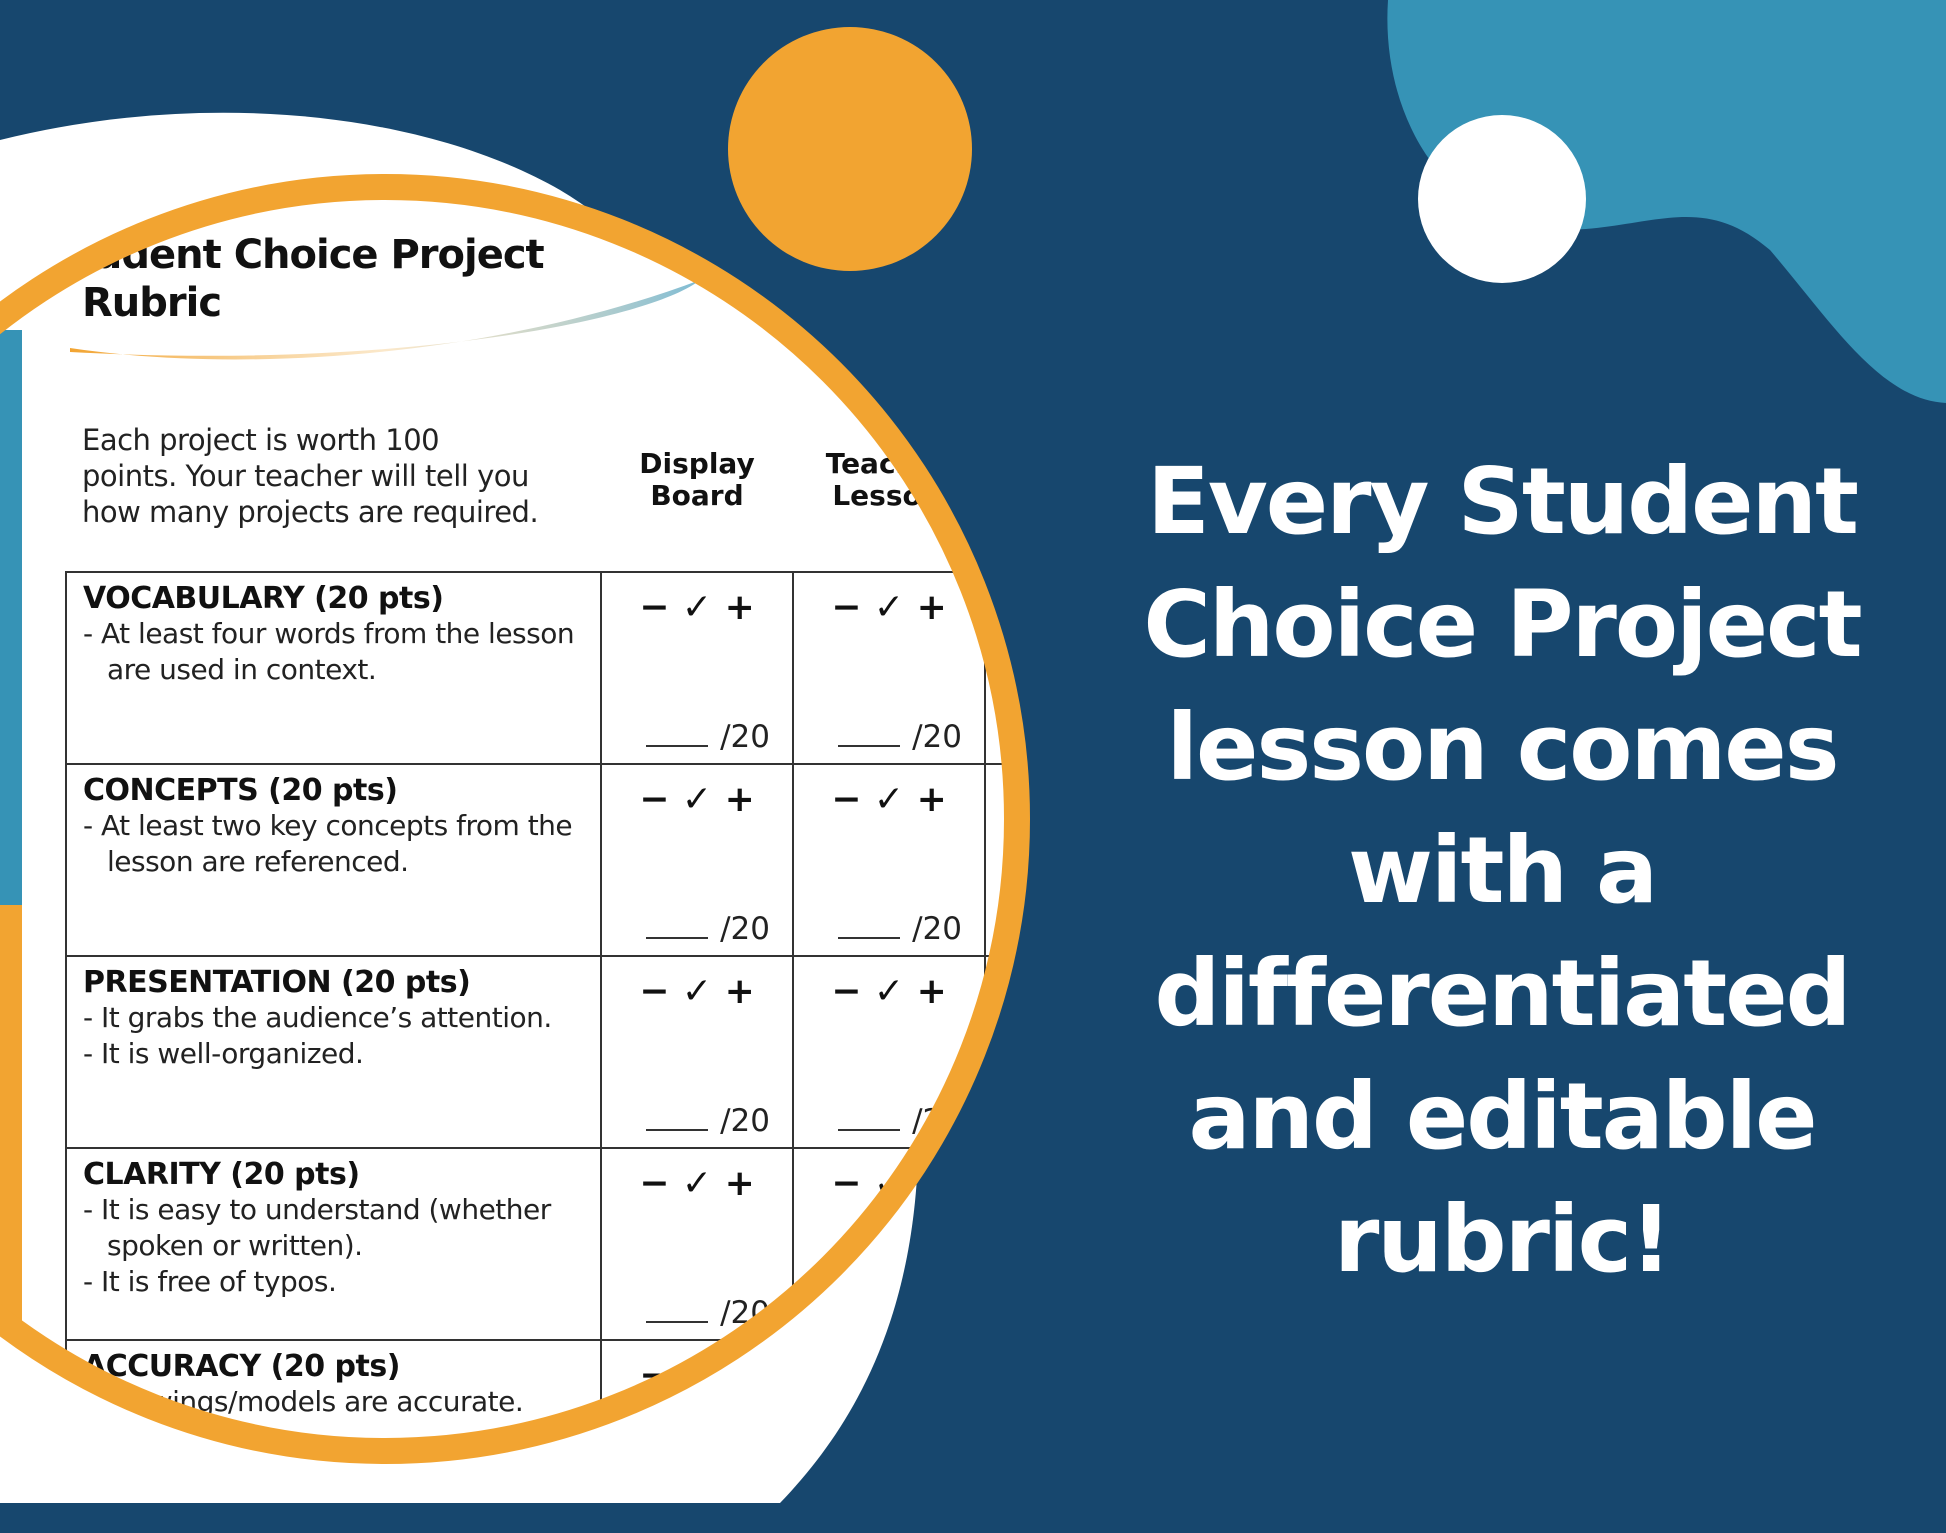 The image size is (1946, 1533). What do you see at coordinates (152, 303) in the screenshot?
I see `document-subtitle: Rubric` at bounding box center [152, 303].